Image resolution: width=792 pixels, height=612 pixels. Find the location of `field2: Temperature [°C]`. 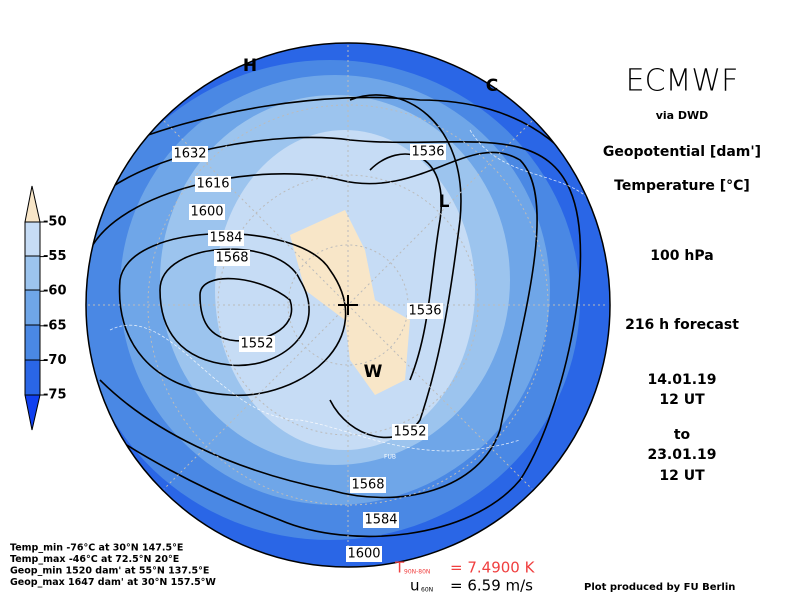

field2: Temperature [°C] is located at coordinates (682, 186).